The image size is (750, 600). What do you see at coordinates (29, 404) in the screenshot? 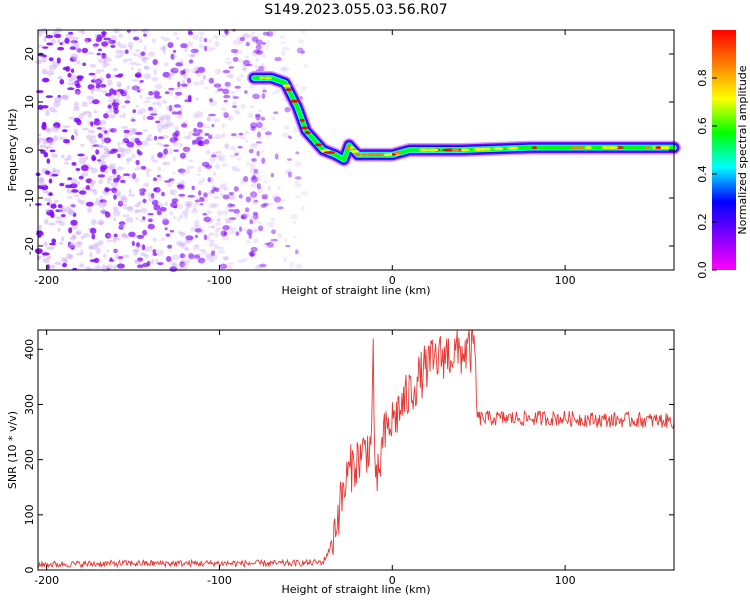
I see `y-tick-label: 300` at bounding box center [29, 404].